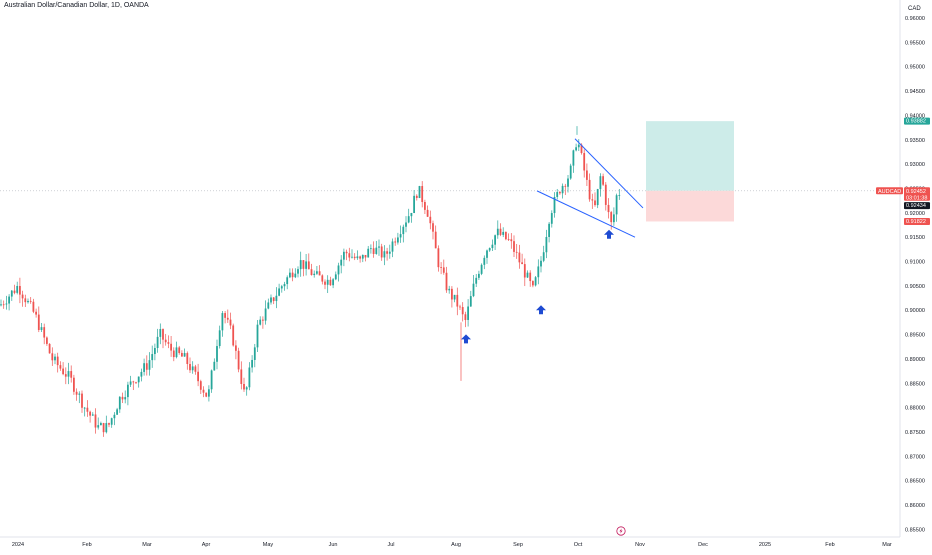 The height and width of the screenshot is (555, 932). Describe the element at coordinates (916, 206) in the screenshot. I see `close-price-tag: 0.92434` at that location.